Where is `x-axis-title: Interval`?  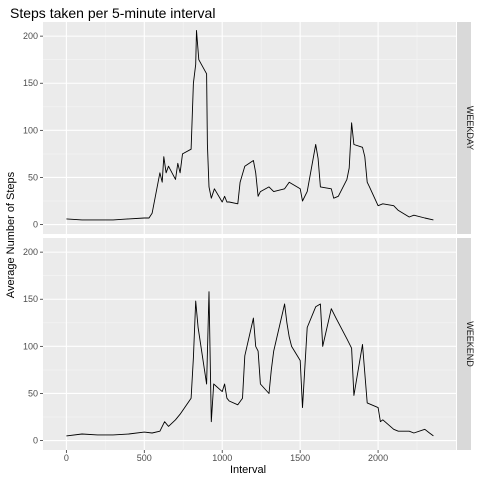
x-axis-title: Interval is located at coordinates (248, 470).